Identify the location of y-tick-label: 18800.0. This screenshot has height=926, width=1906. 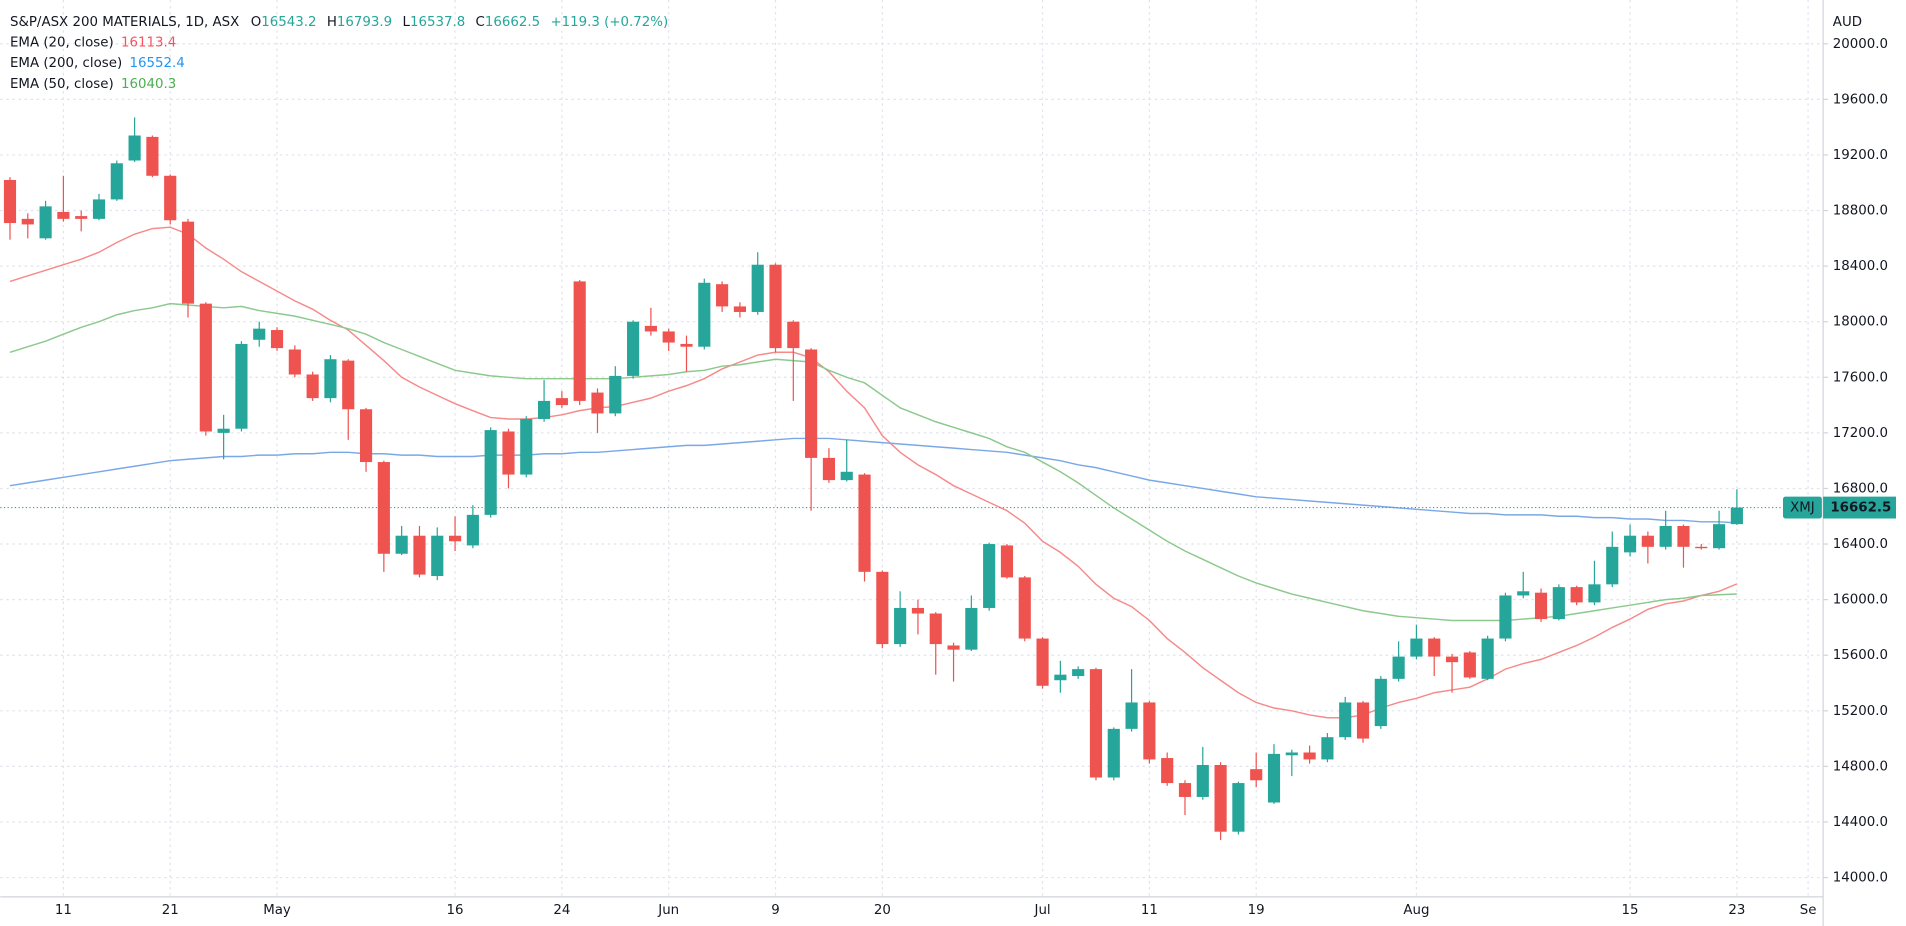
(1860, 211).